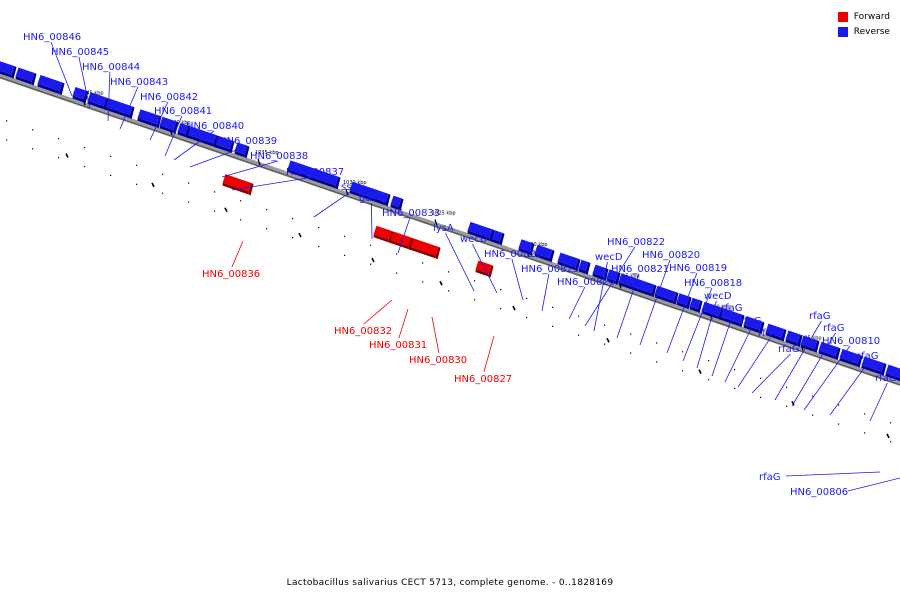 The image size is (900, 600). Describe the element at coordinates (842, 16) in the screenshot. I see `forward-swatch` at that location.